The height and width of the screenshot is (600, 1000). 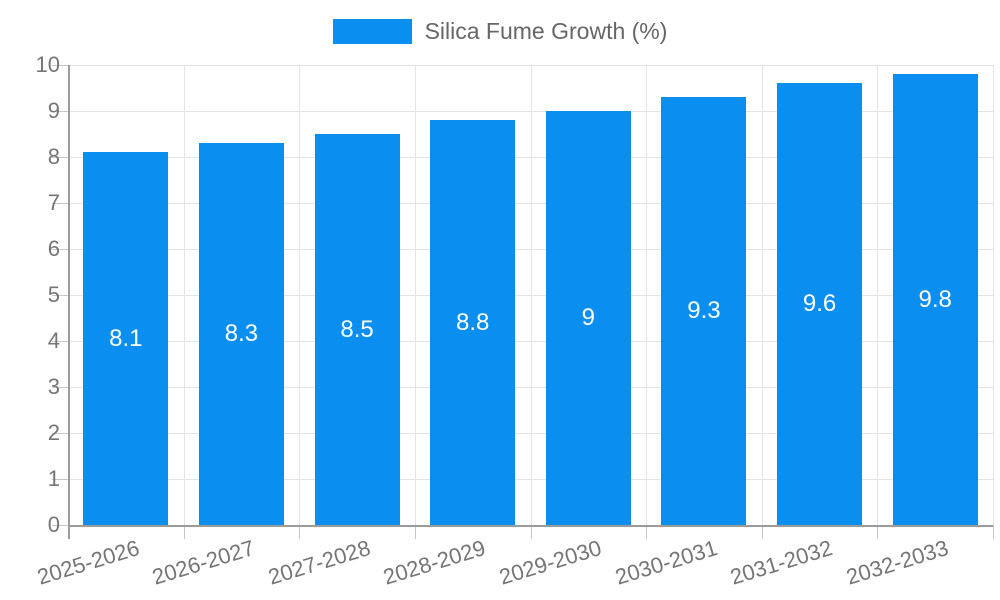 I want to click on y-axis-tick-label: 7, so click(x=53, y=202).